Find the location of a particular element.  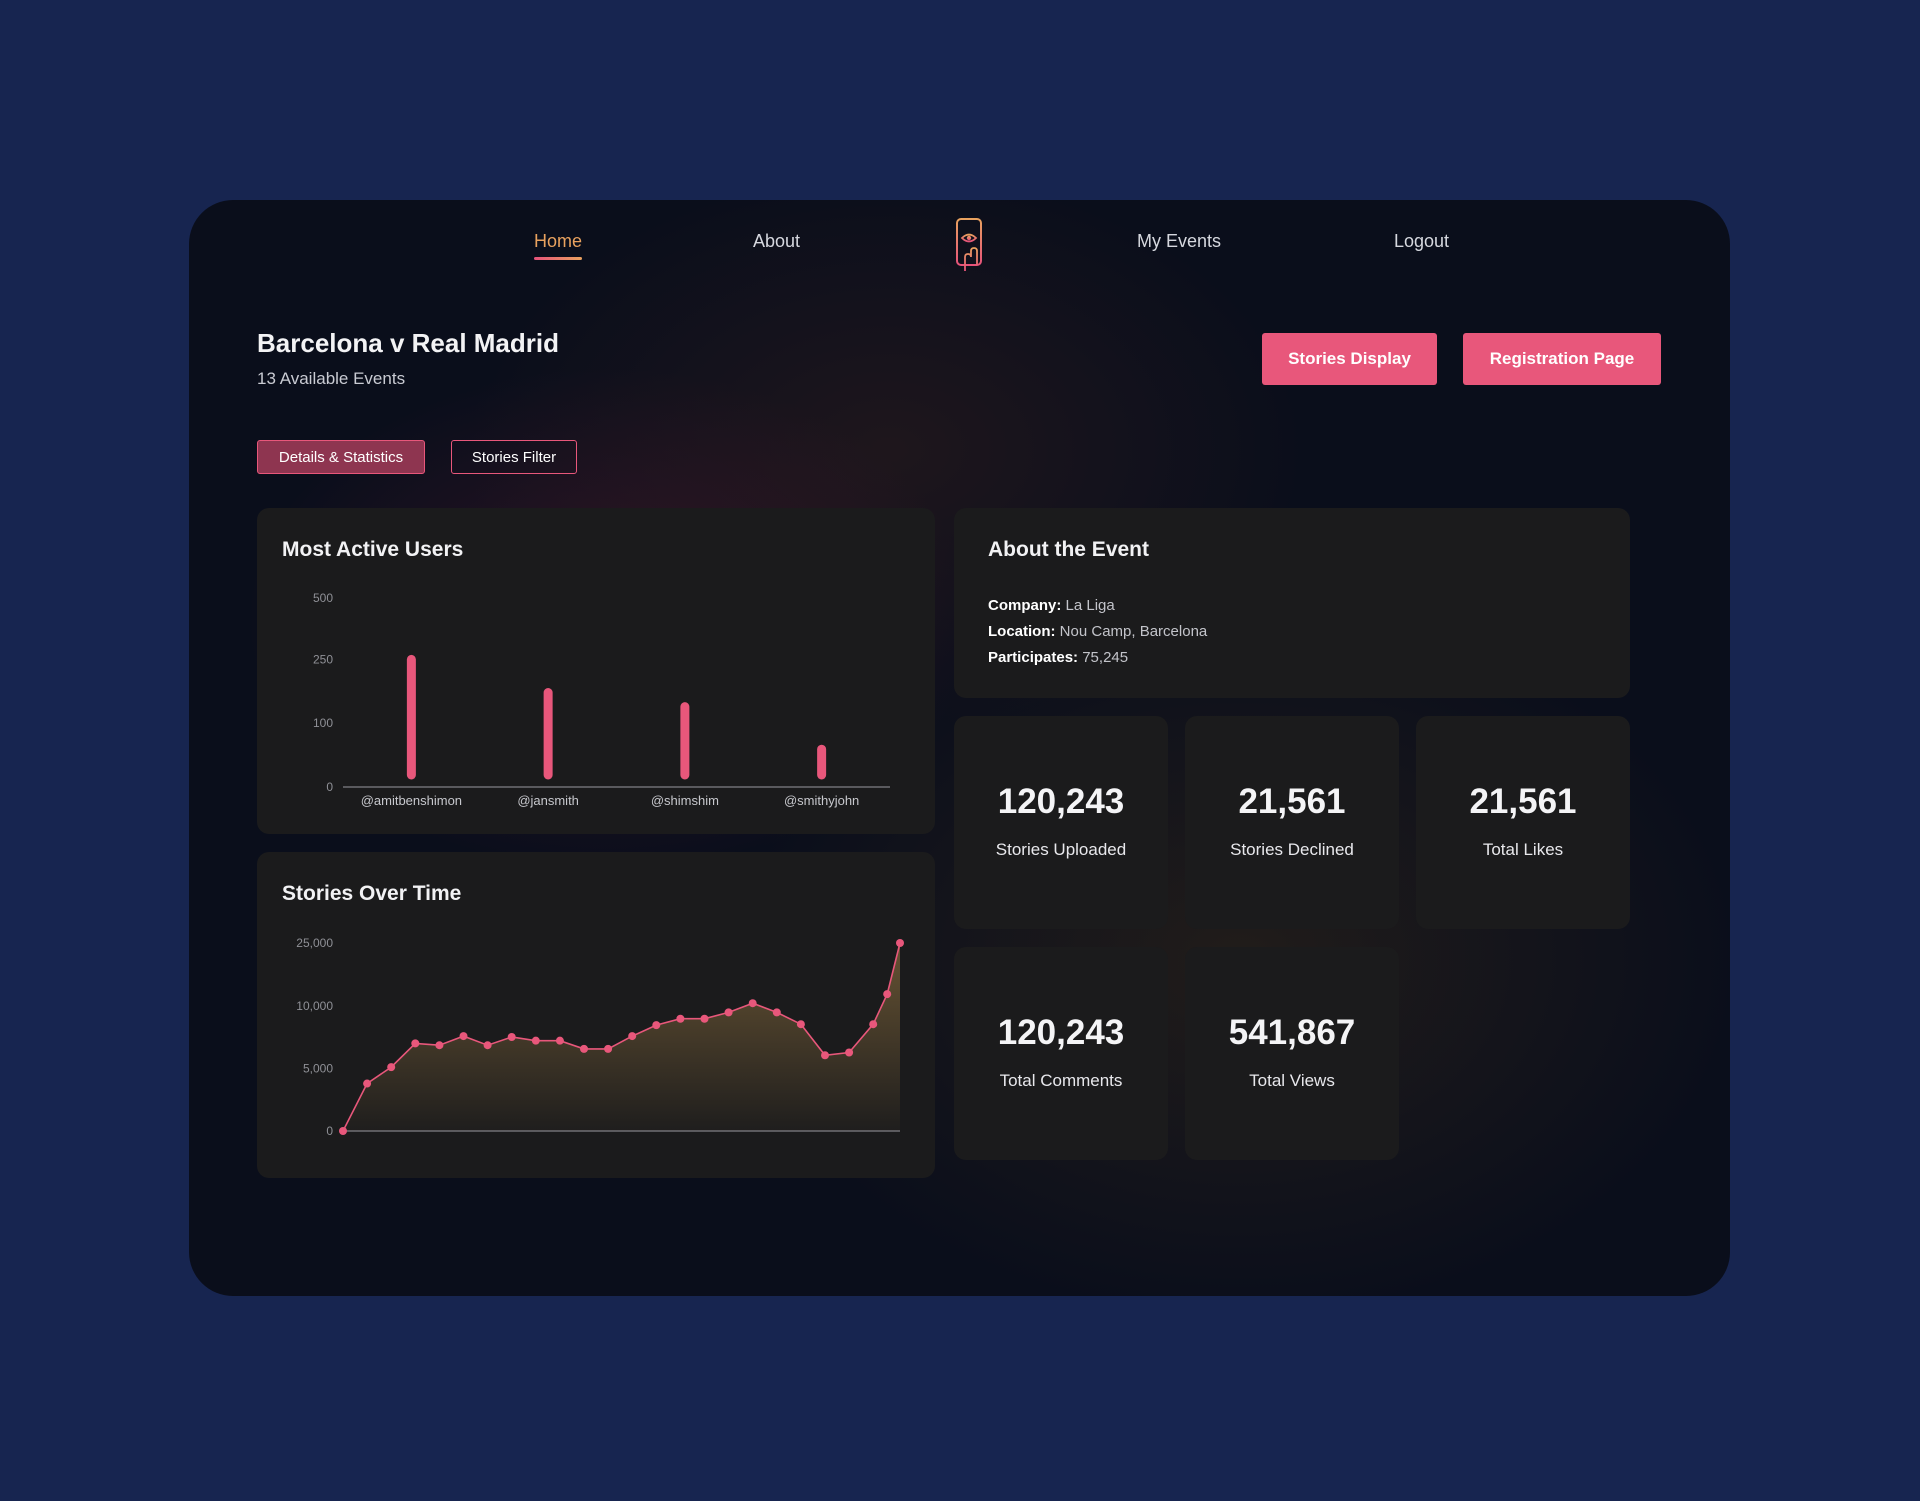

stat-card-stories-declined: 21,561 Stories Declined is located at coordinates (1292, 822).